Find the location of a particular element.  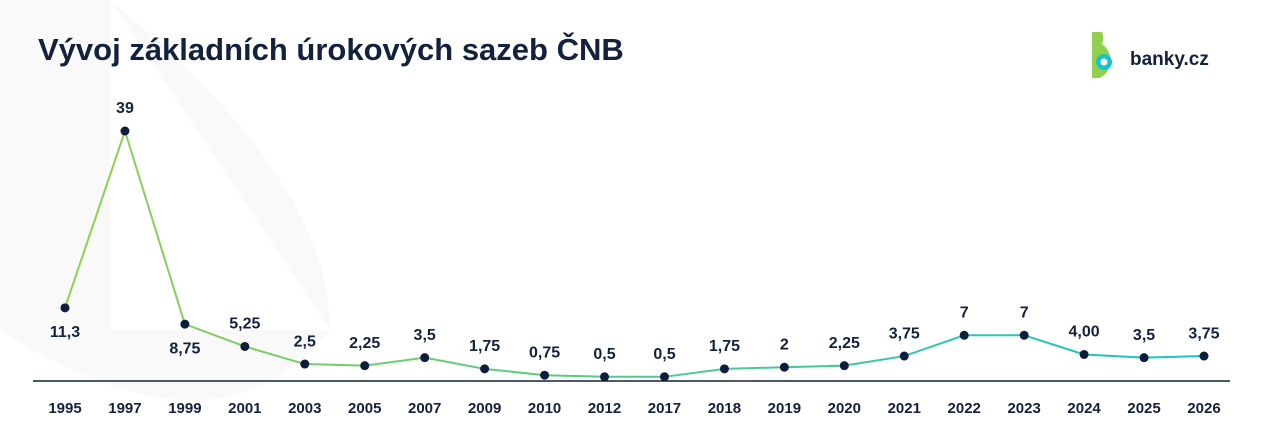

x-tick-label: 2007 is located at coordinates (424, 408).